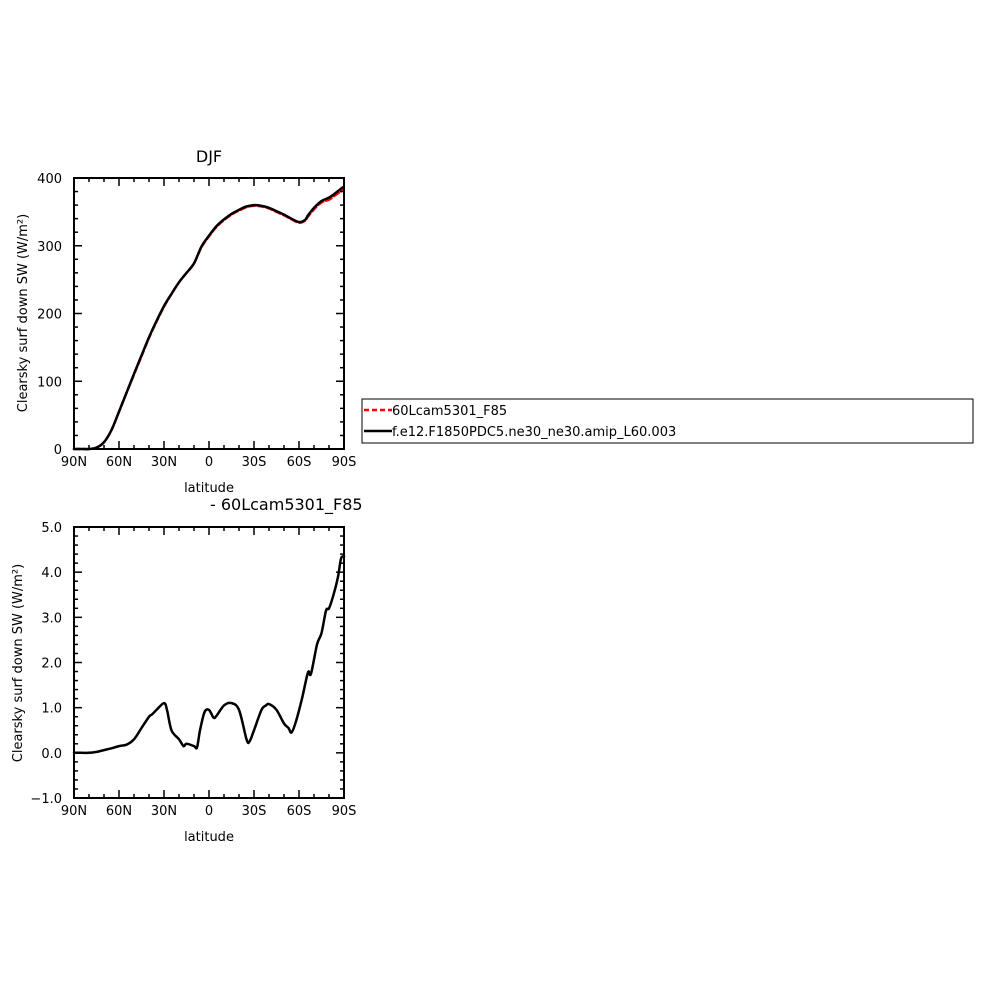  I want to click on top-x-tick-label: 30N, so click(164, 462).